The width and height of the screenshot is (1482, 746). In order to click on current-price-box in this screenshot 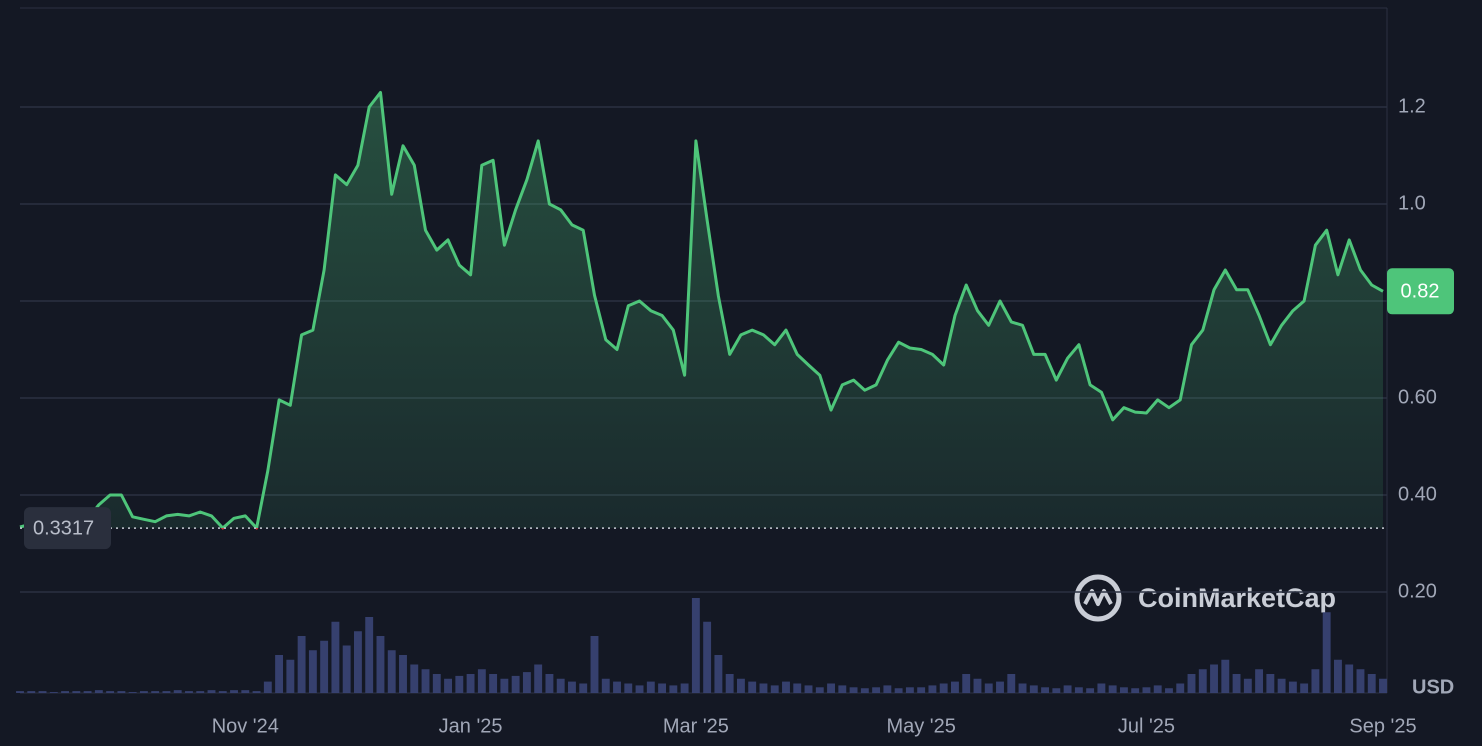, I will do `click(1420, 291)`.